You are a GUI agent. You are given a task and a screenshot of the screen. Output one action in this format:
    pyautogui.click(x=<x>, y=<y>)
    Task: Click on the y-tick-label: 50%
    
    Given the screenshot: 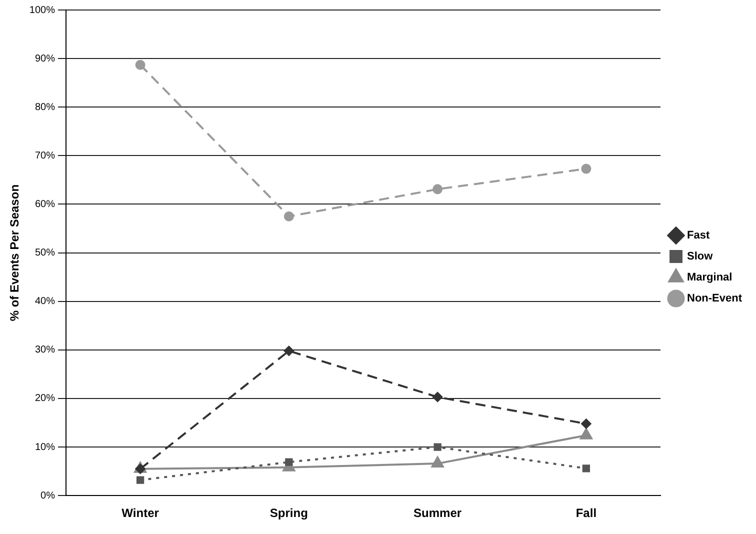 What is the action you would take?
    pyautogui.click(x=45, y=253)
    